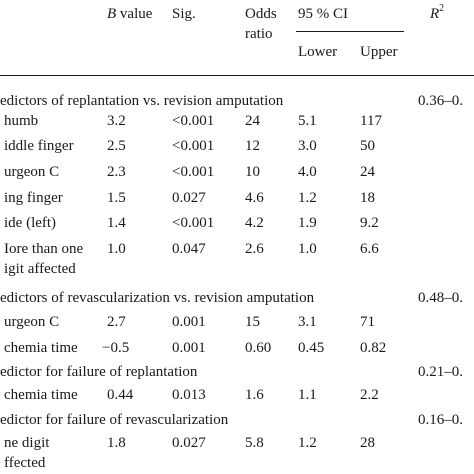 The width and height of the screenshot is (474, 474). What do you see at coordinates (311, 348) in the screenshot?
I see `lower-cell: 0.45` at bounding box center [311, 348].